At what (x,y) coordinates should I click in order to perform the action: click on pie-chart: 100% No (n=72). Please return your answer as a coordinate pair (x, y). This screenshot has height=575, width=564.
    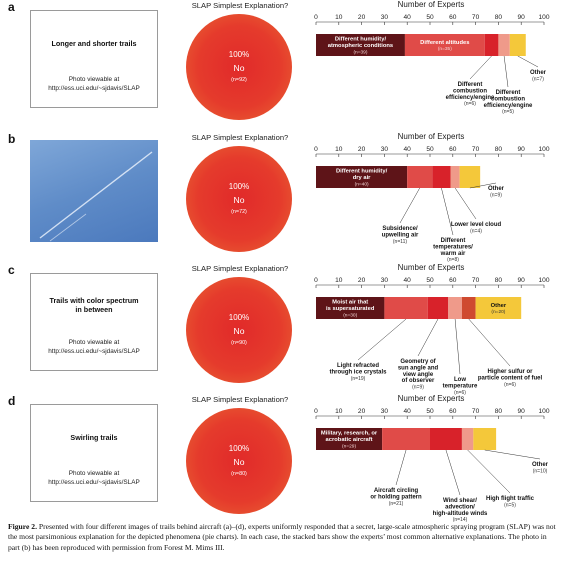
    Looking at the image, I should click on (239, 199).